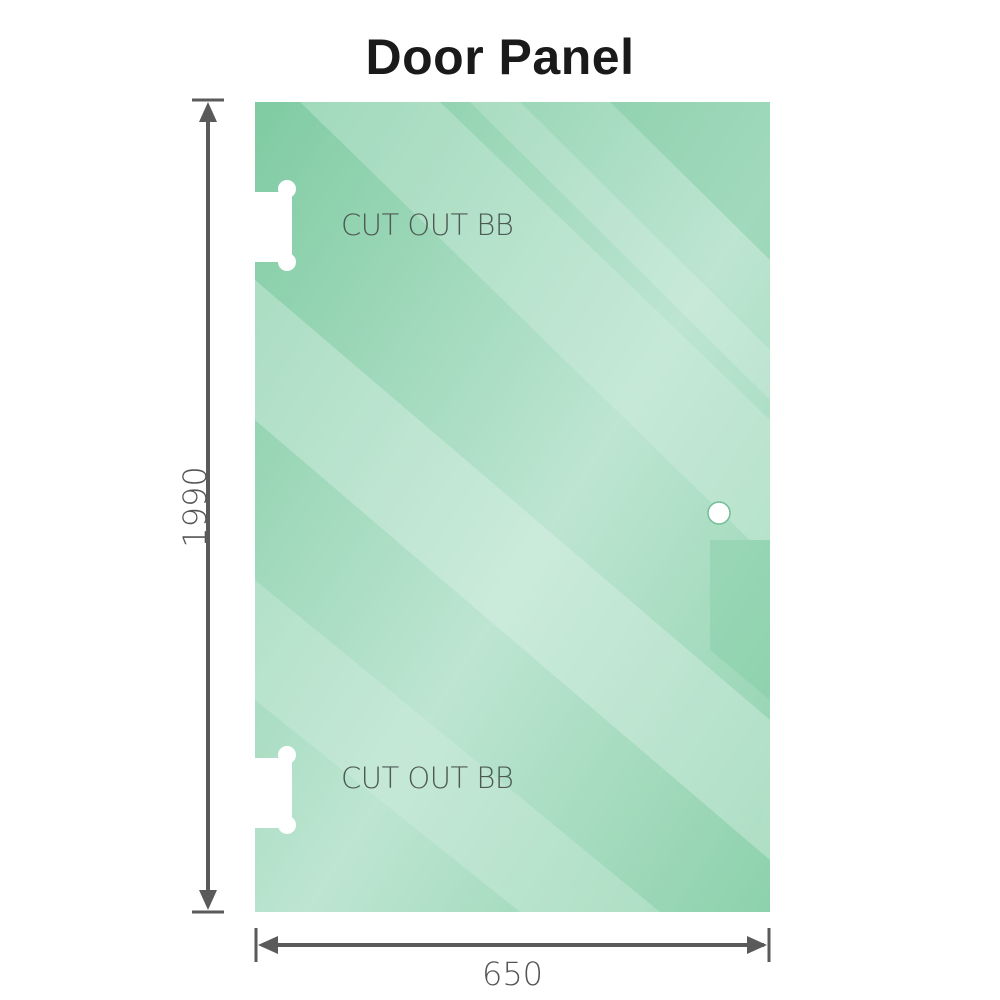 Image resolution: width=1000 pixels, height=1000 pixels. I want to click on page-title: Door Panel, so click(500, 57).